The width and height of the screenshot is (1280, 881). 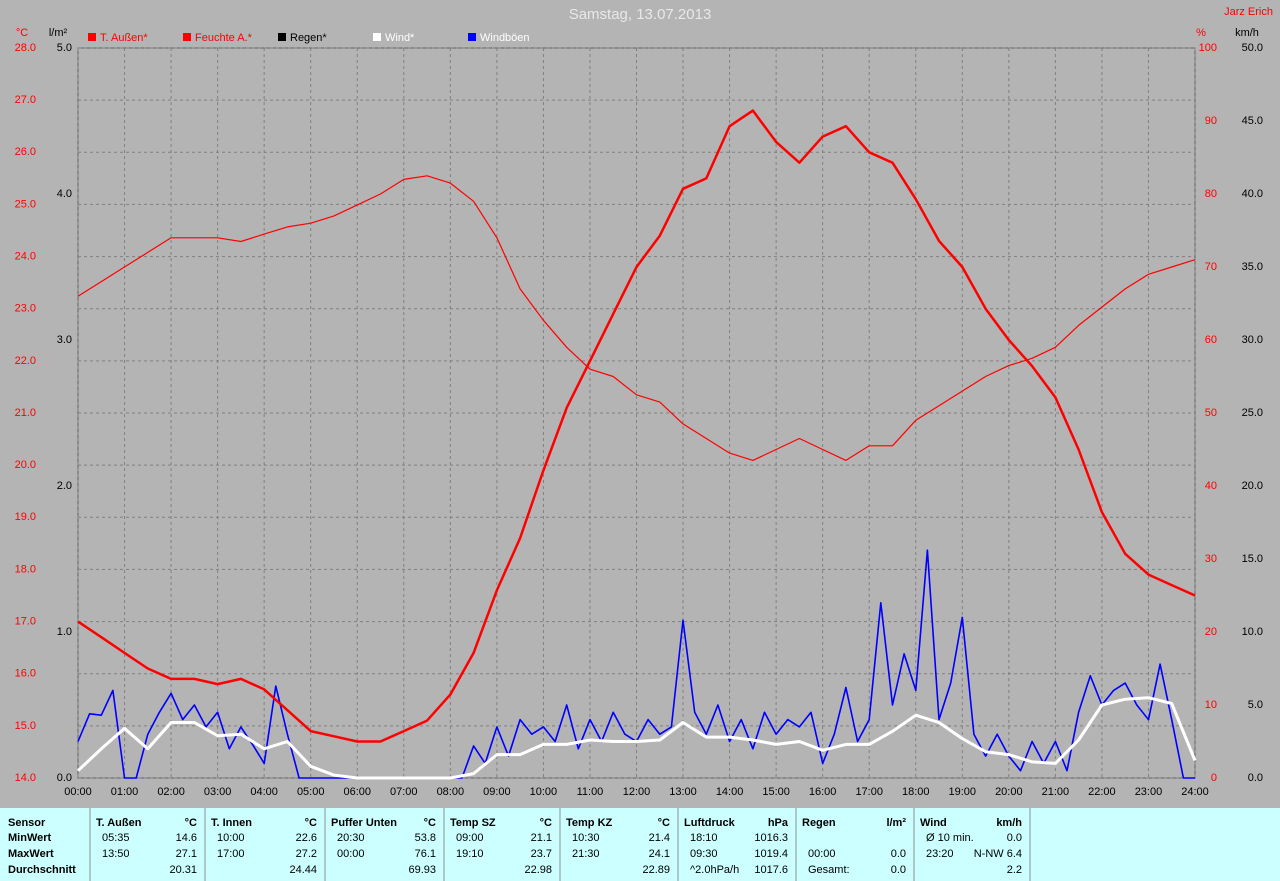 I want to click on y-tick-label: 14.0, so click(x=25, y=778).